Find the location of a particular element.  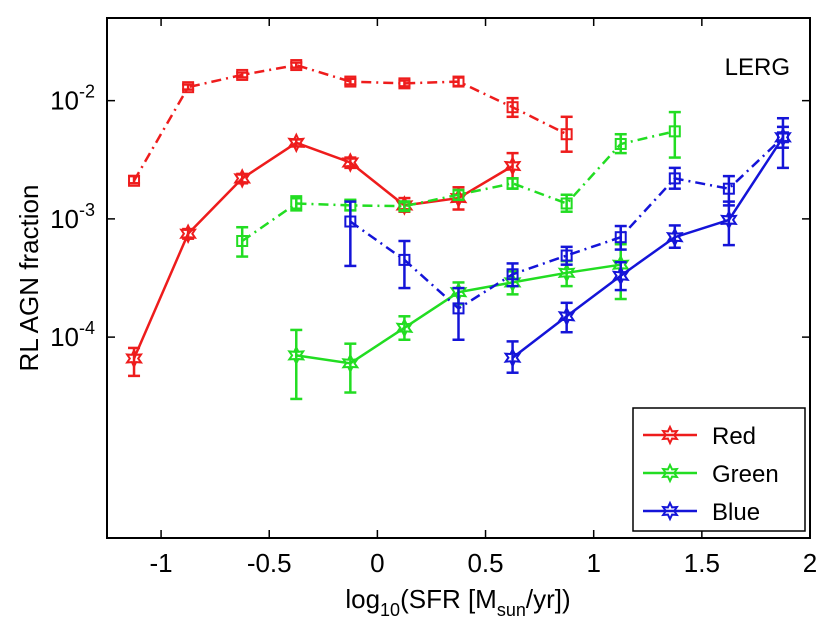

x-tick-label: 0.5 is located at coordinates (485, 563).